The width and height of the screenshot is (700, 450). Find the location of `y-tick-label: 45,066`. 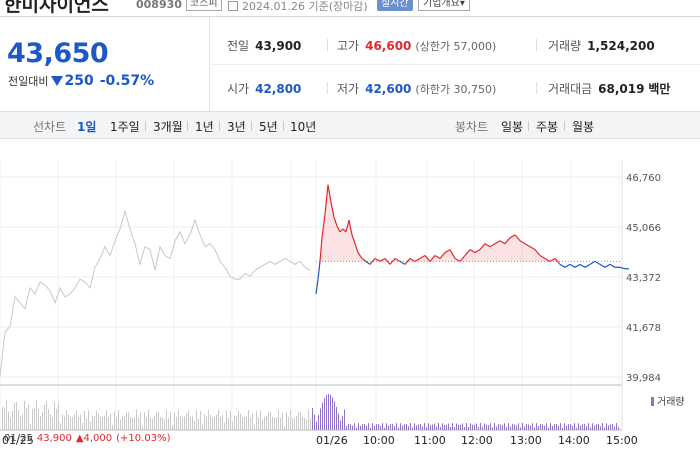

y-tick-label: 45,066 is located at coordinates (643, 228).